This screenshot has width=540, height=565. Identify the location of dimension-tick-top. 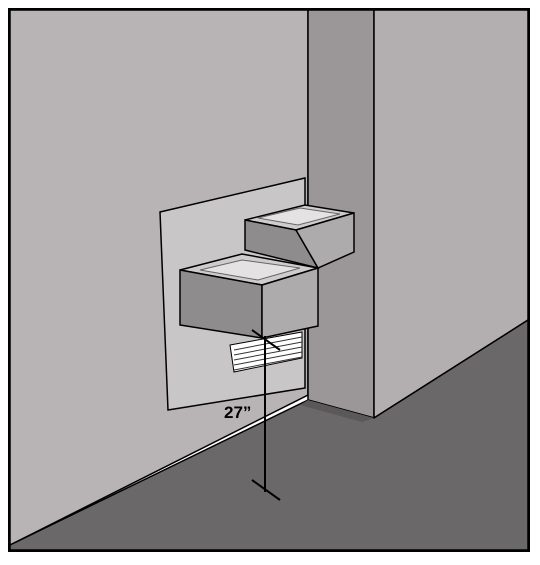
(266, 340).